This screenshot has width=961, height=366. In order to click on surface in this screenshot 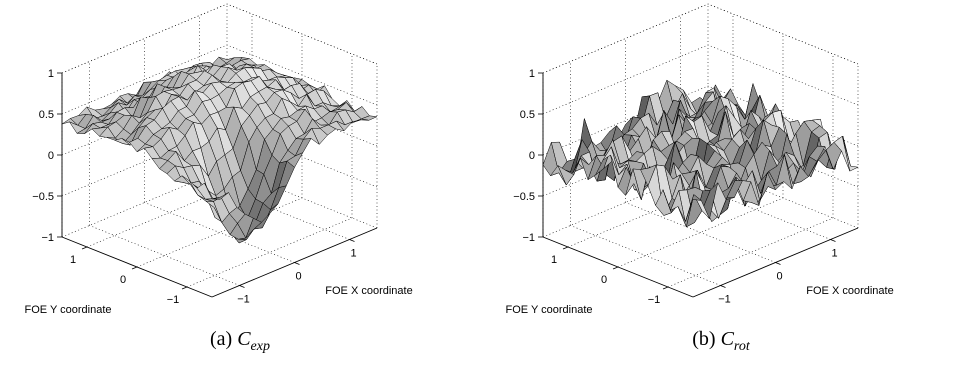, I will do `click(700, 153)`.